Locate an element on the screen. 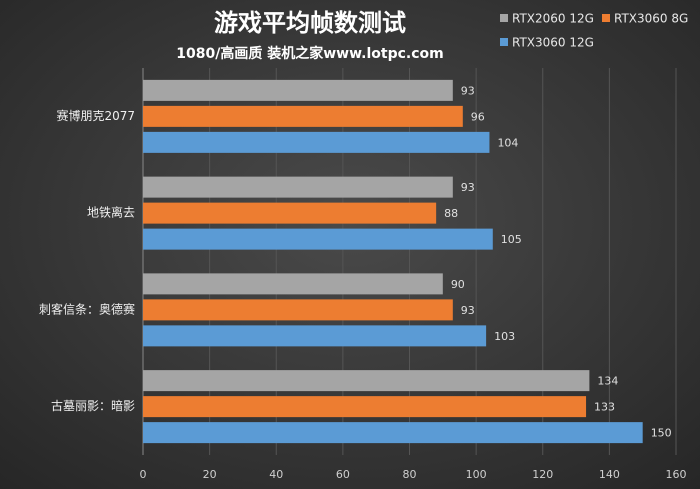  x-tick-label: 140 is located at coordinates (609, 474).